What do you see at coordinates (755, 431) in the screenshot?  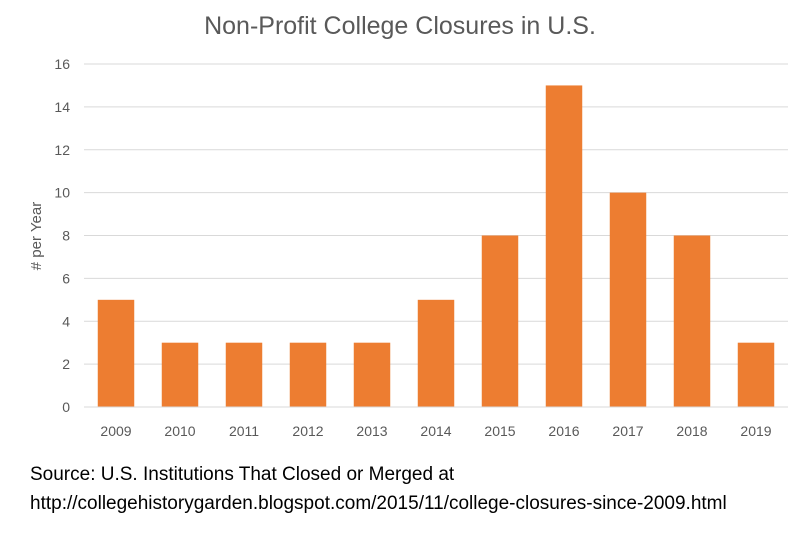 I see `x-tick-label: 2019` at bounding box center [755, 431].